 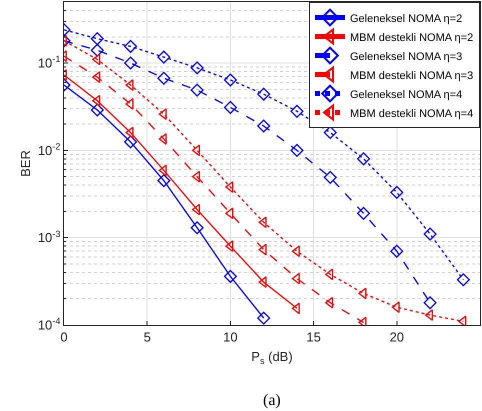 I want to click on y-tick-label: 10$^{-4}$, so click(x=49, y=324).